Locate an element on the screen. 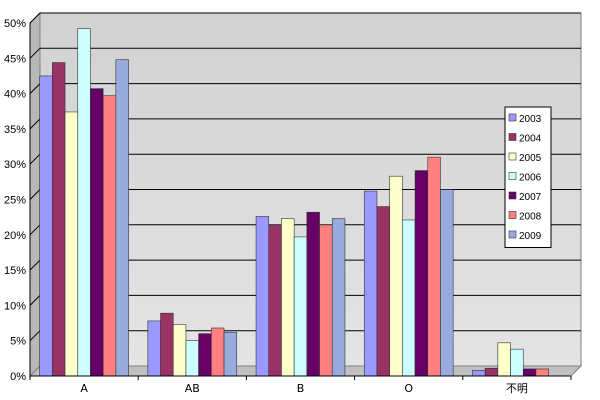  y-tick-label: 15% is located at coordinates (15, 271).